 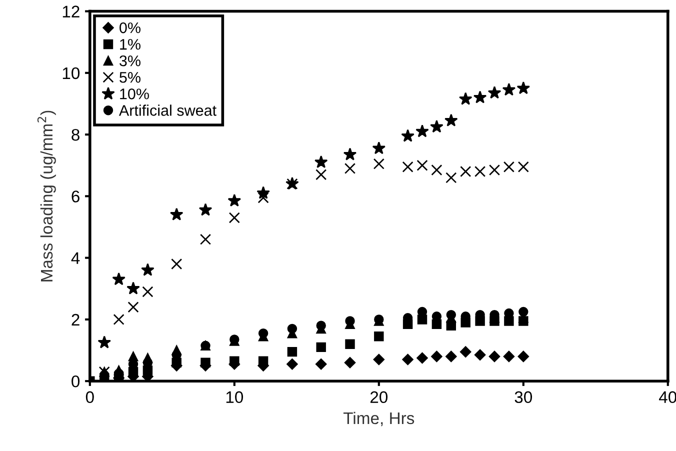 I want to click on y-tick-label: 4, so click(x=75, y=258).